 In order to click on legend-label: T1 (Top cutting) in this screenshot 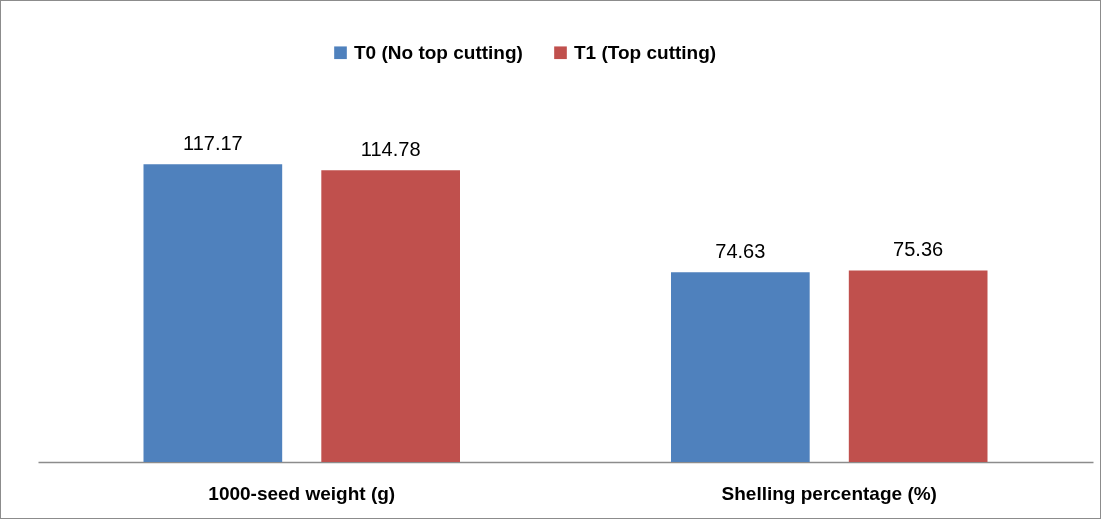, I will do `click(645, 52)`.